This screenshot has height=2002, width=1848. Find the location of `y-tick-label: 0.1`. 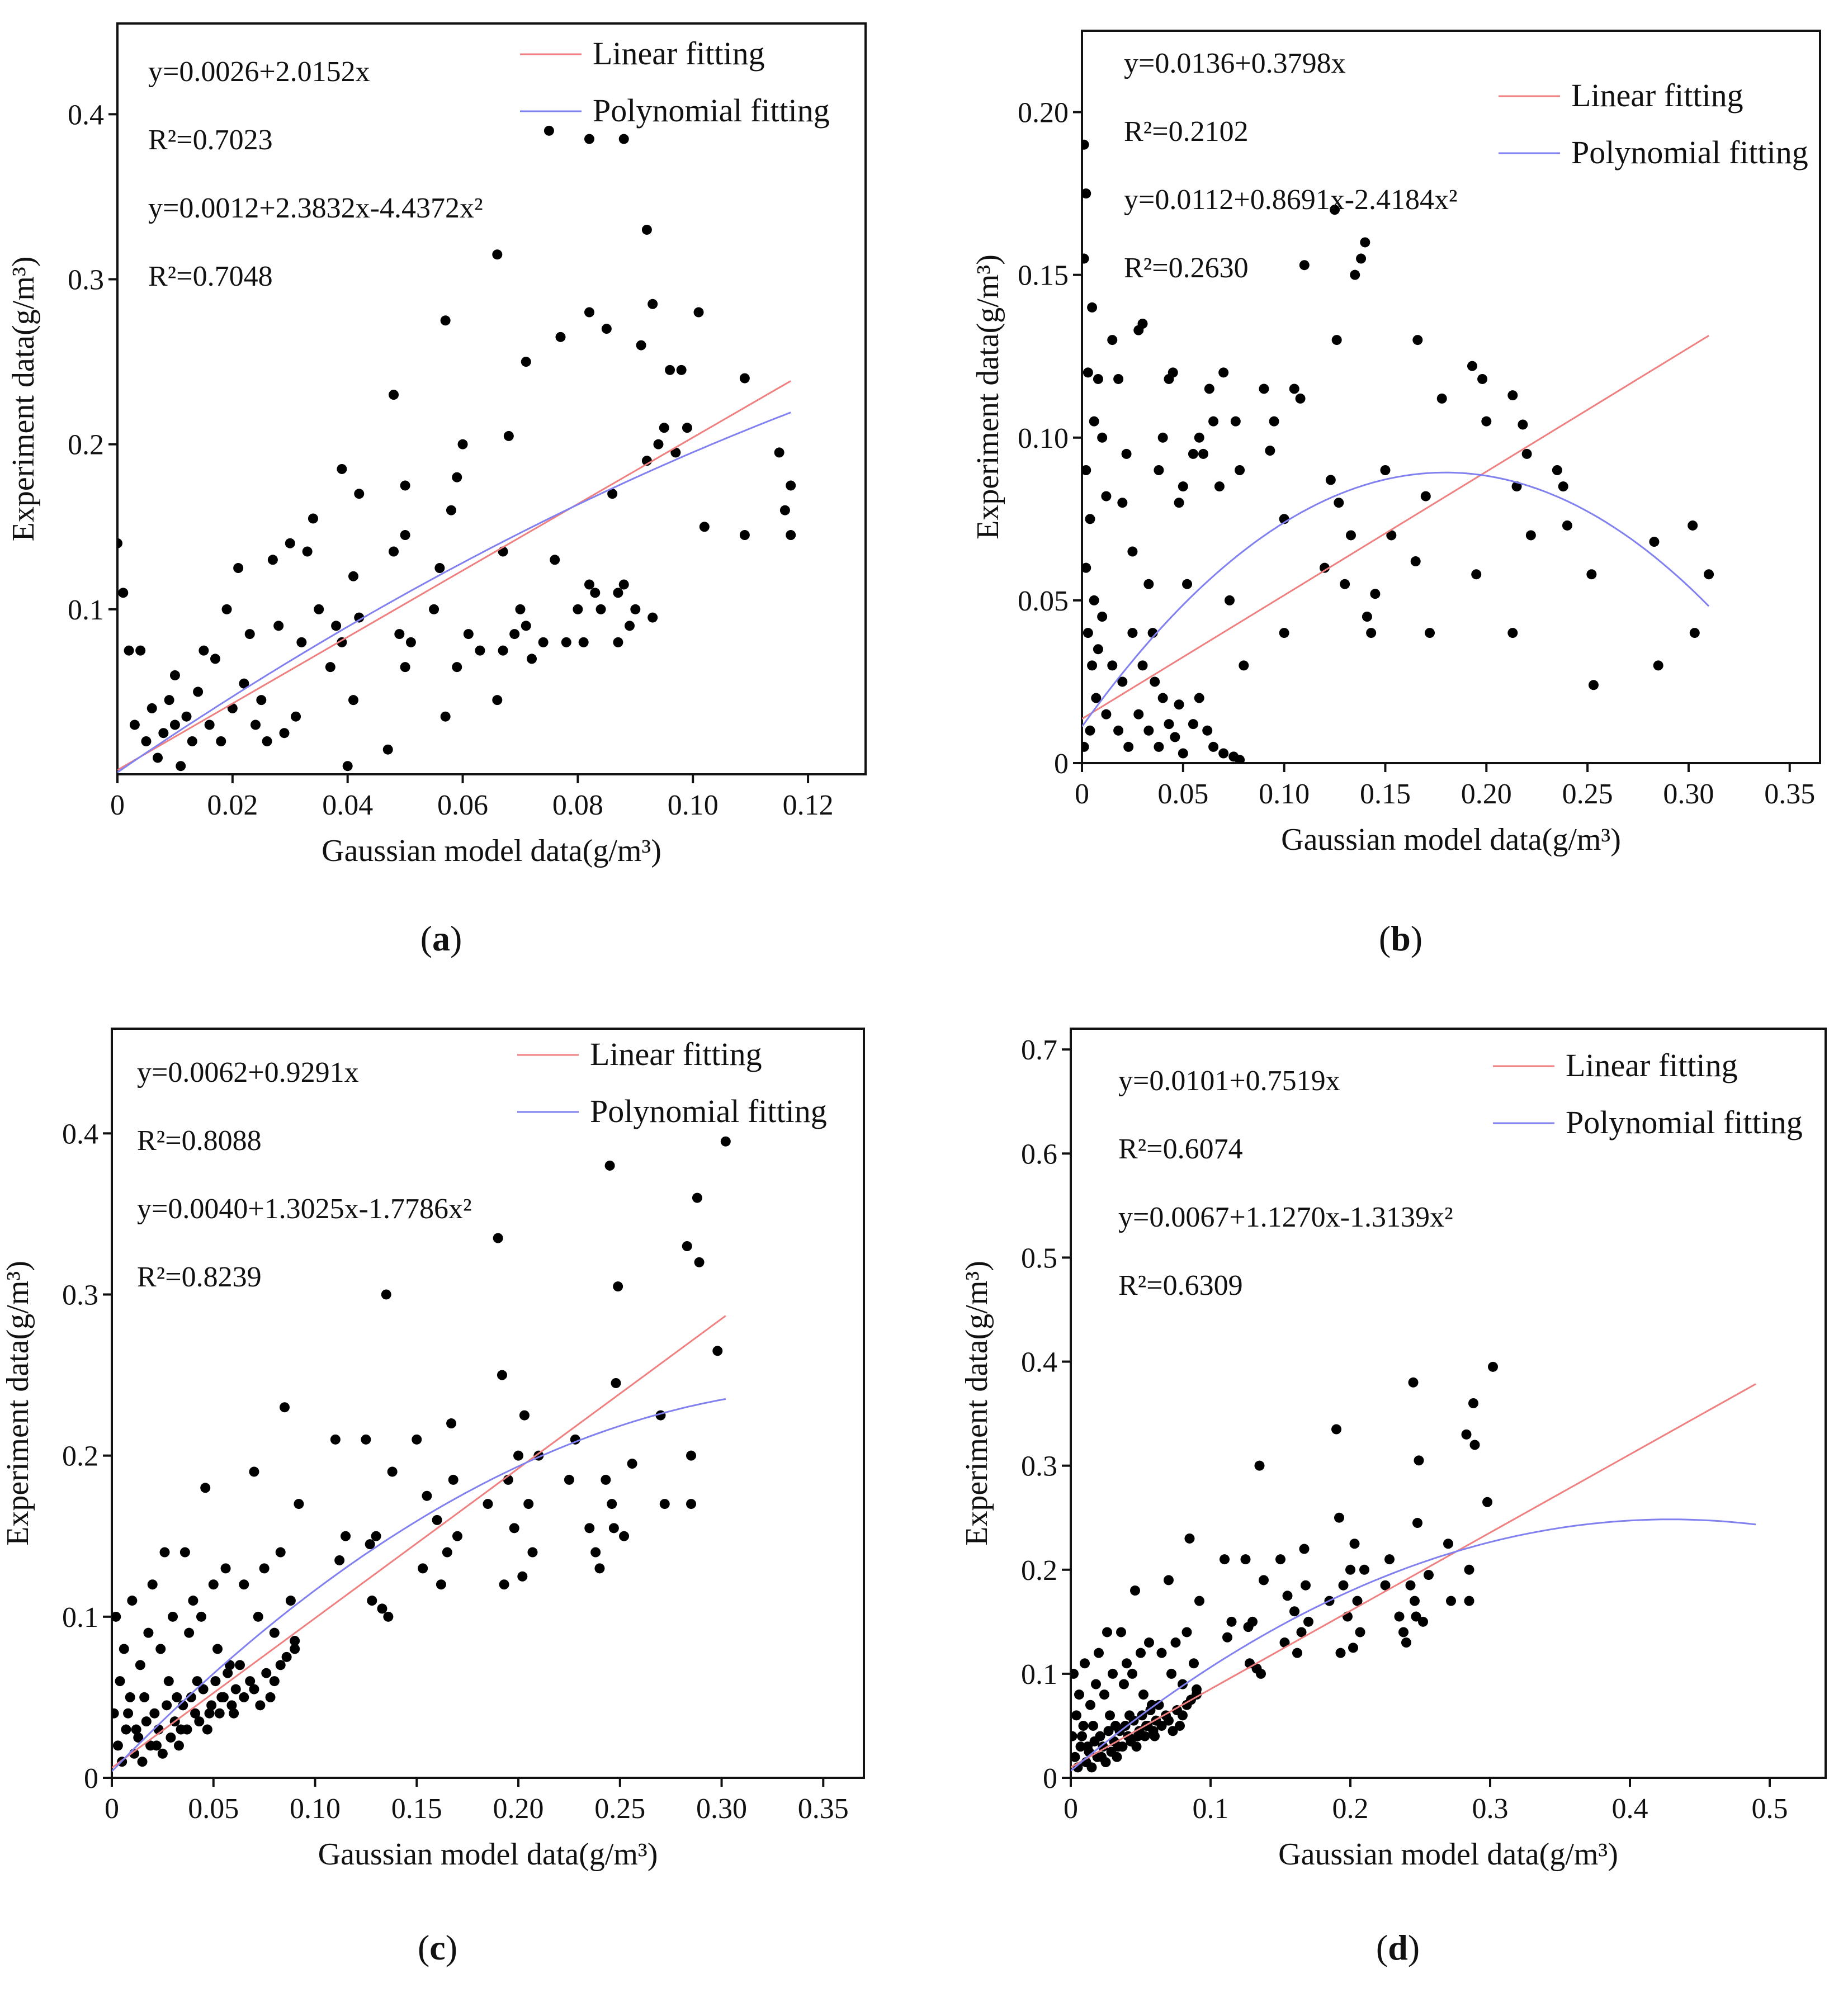

y-tick-label: 0.1 is located at coordinates (80, 1618).